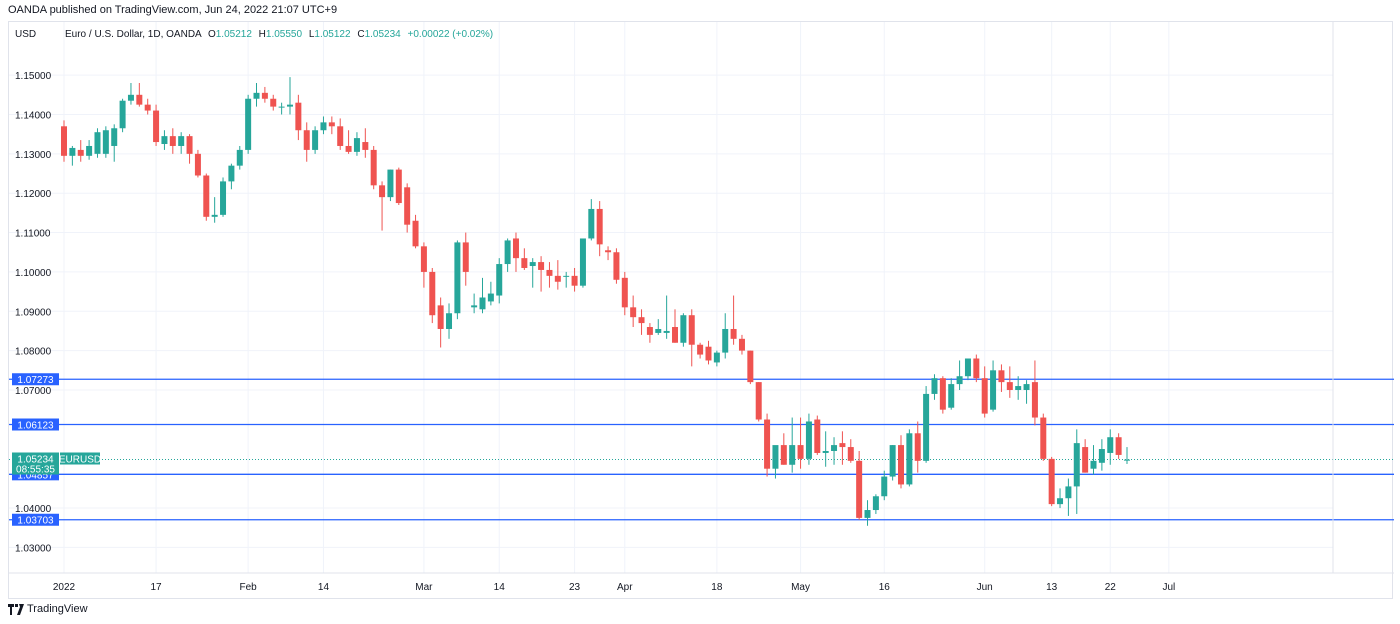 The width and height of the screenshot is (1400, 624). I want to click on footer: TradingView, so click(48, 609).